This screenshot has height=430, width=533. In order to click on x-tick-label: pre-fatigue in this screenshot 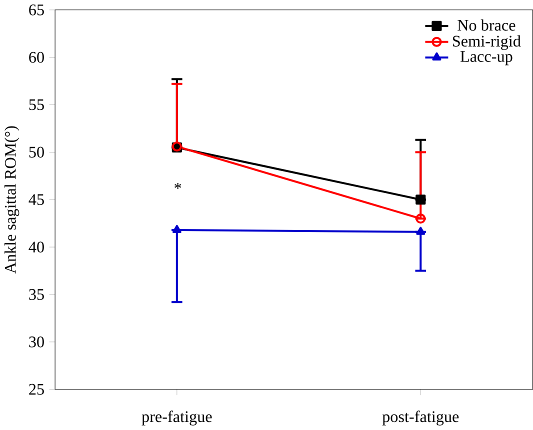, I will do `click(177, 418)`.